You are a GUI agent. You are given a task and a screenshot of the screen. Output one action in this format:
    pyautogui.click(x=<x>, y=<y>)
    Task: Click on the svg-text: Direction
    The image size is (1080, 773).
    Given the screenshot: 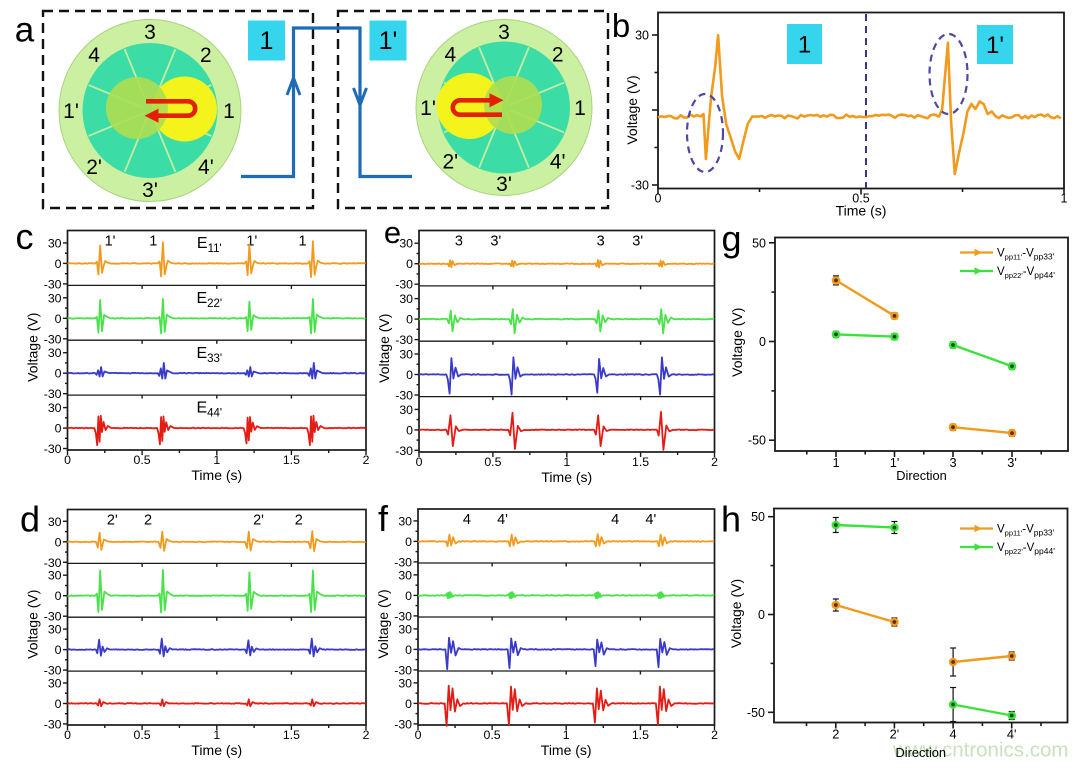 What is the action you would take?
    pyautogui.click(x=921, y=752)
    